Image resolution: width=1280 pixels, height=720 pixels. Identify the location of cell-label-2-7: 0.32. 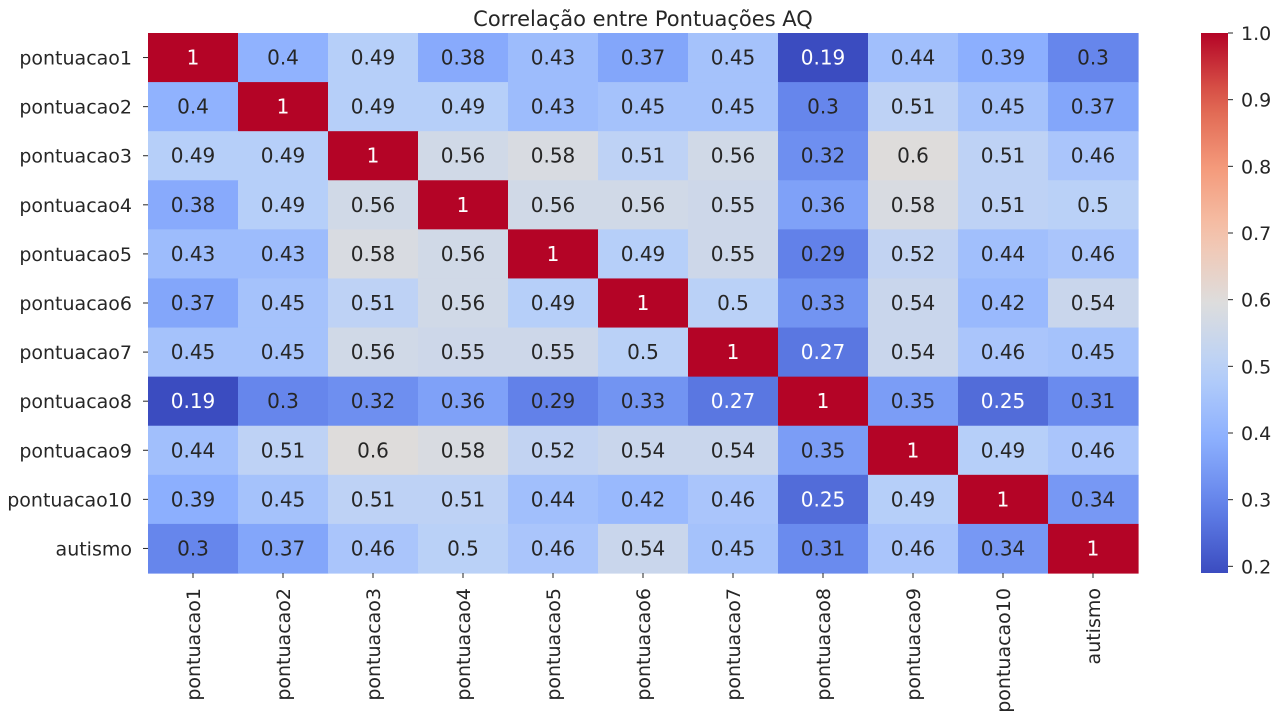
(823, 156).